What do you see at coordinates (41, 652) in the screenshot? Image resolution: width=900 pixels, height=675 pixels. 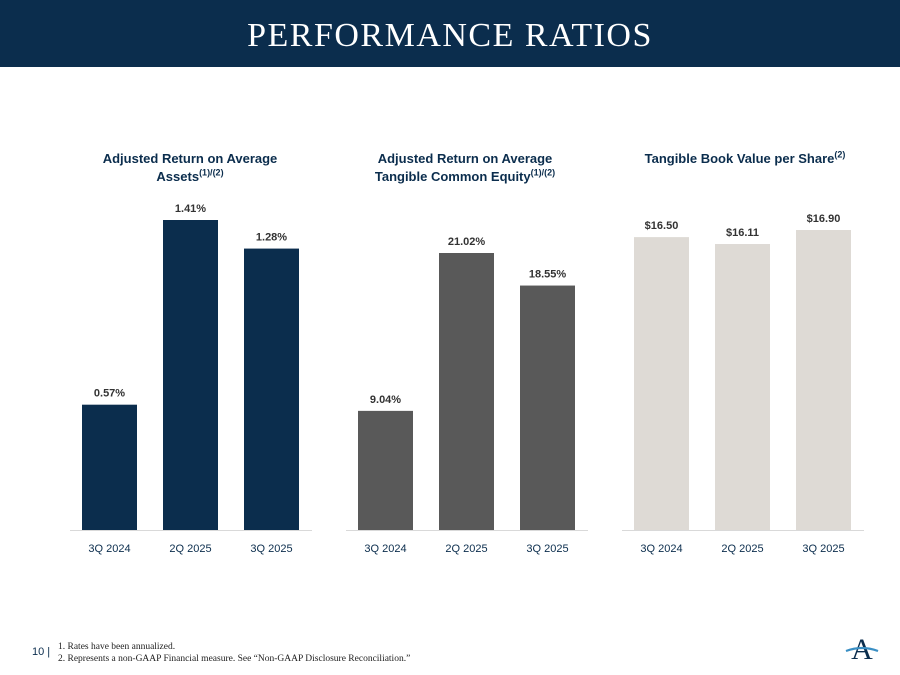 I see `page-number: 10 |` at bounding box center [41, 652].